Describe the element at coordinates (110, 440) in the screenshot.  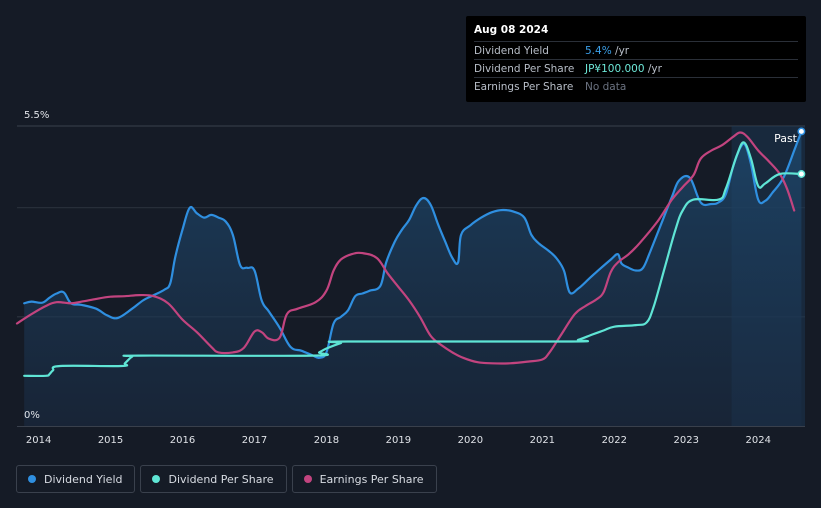
I see `x-tick-label: 2015` at that location.